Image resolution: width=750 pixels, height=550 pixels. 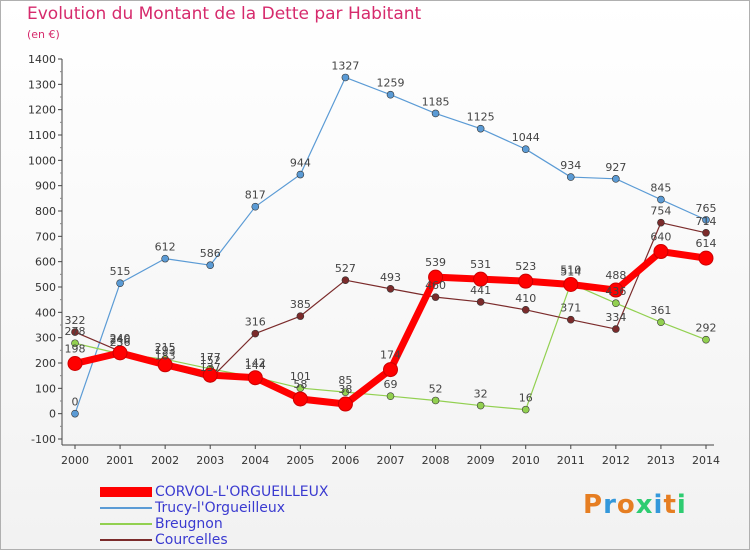 What do you see at coordinates (615, 167) in the screenshot?
I see `data-label: 927` at bounding box center [615, 167].